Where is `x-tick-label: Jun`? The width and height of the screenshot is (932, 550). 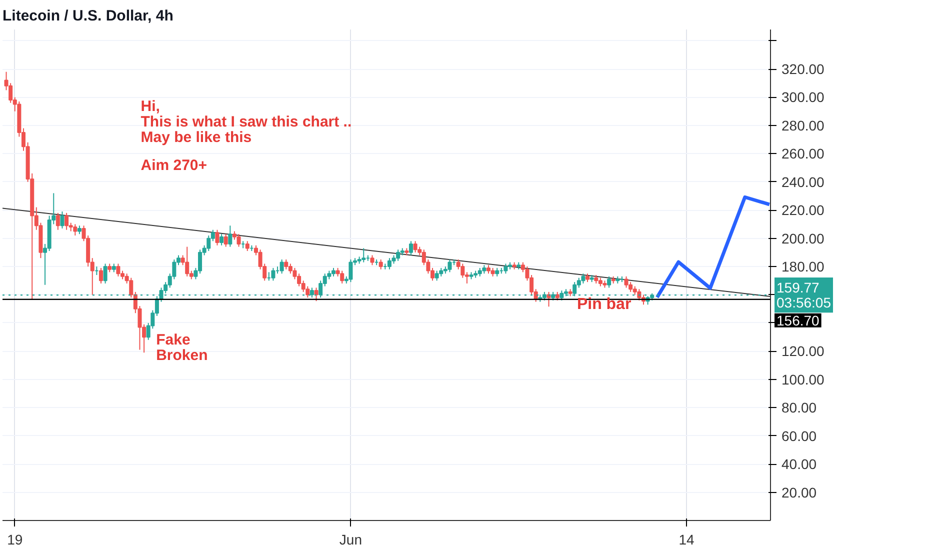 x-tick-label: Jun is located at coordinates (350, 540).